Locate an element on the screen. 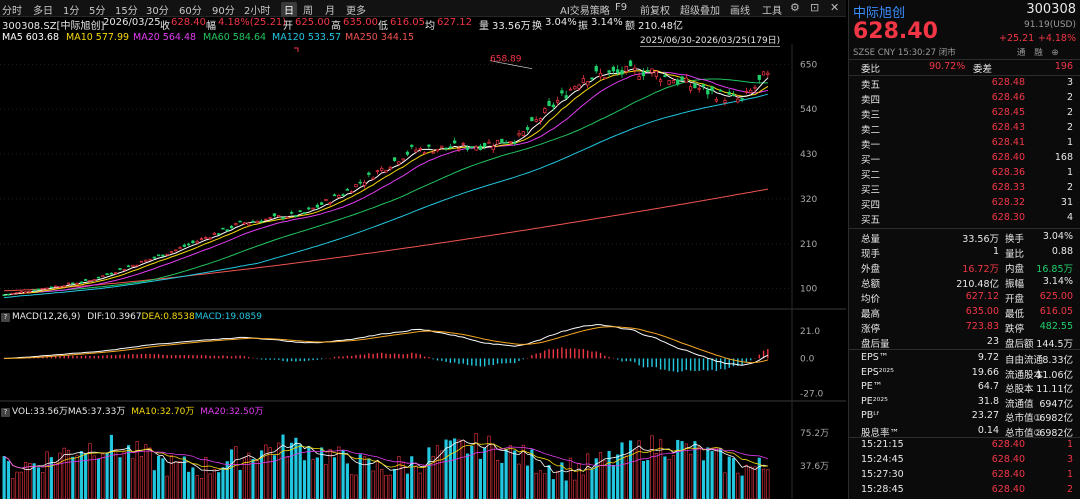 The height and width of the screenshot is (499, 1080). ask-row: 卖二 628.43 2 is located at coordinates (964, 129).